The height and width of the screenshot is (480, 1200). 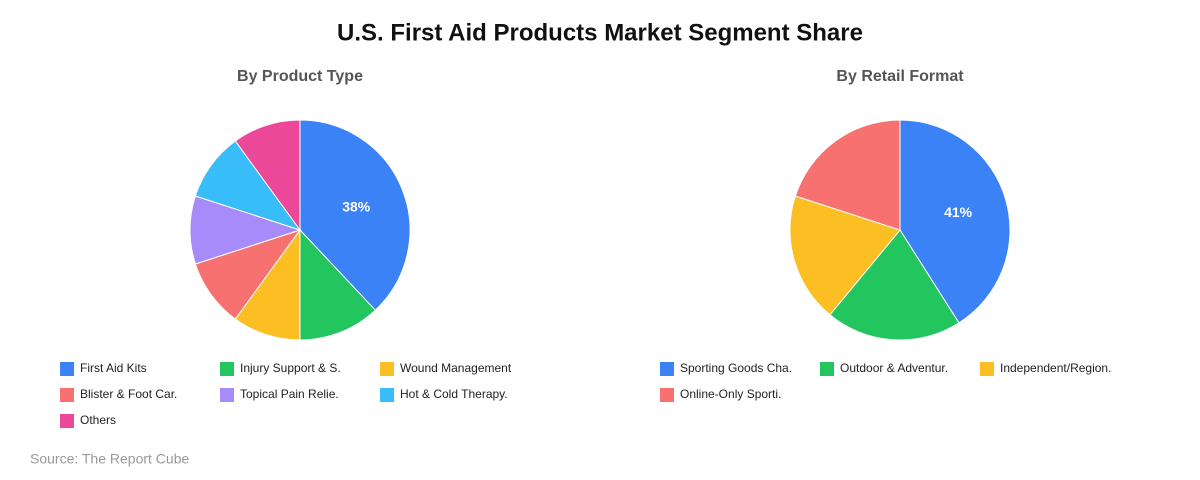 What do you see at coordinates (113, 368) in the screenshot?
I see `legend-label: First Aid Kits` at bounding box center [113, 368].